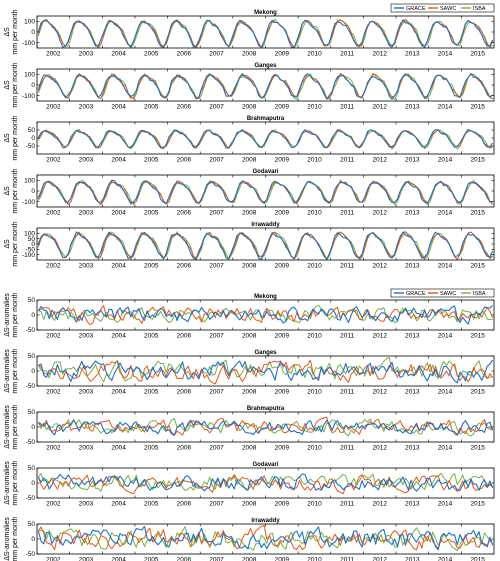 Image resolution: width=500 pixels, height=561 pixels. I want to click on panel-title: Irrawaddy, so click(265, 521).